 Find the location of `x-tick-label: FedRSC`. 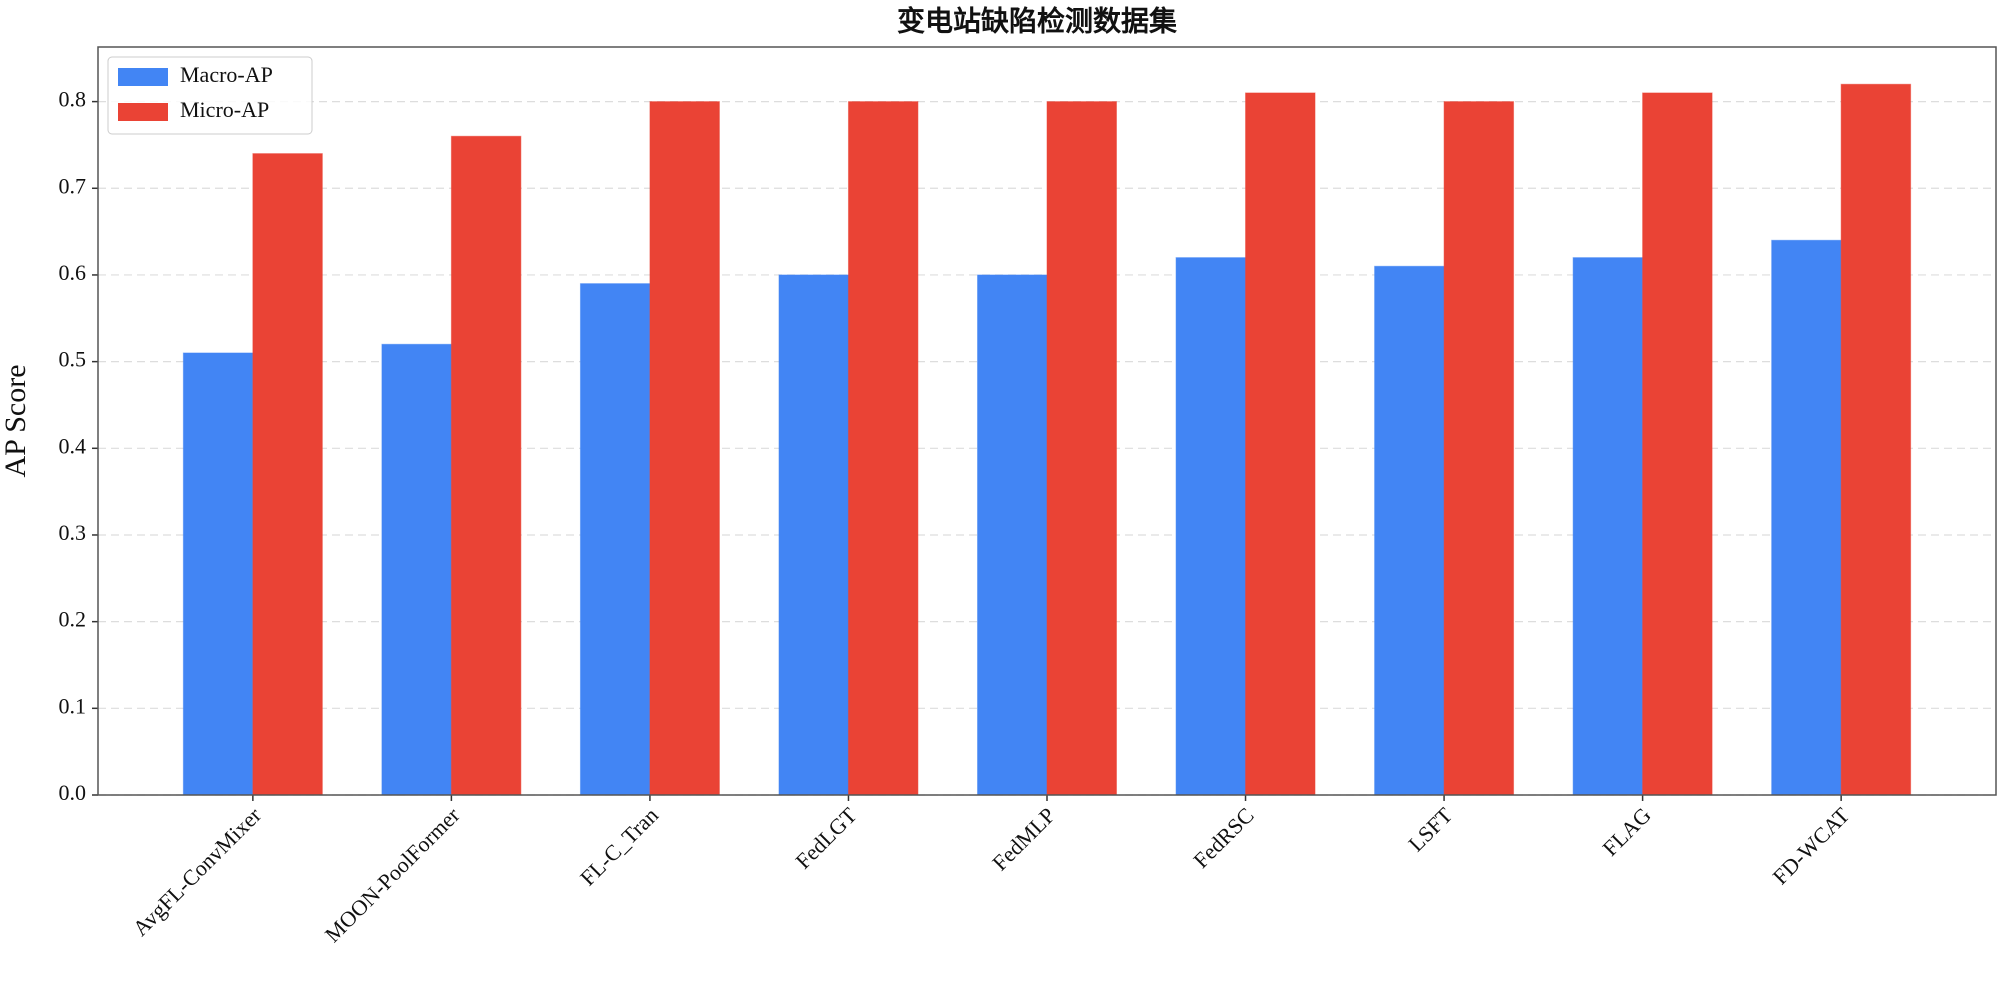

x-tick-label: FedRSC is located at coordinates (1223, 837).